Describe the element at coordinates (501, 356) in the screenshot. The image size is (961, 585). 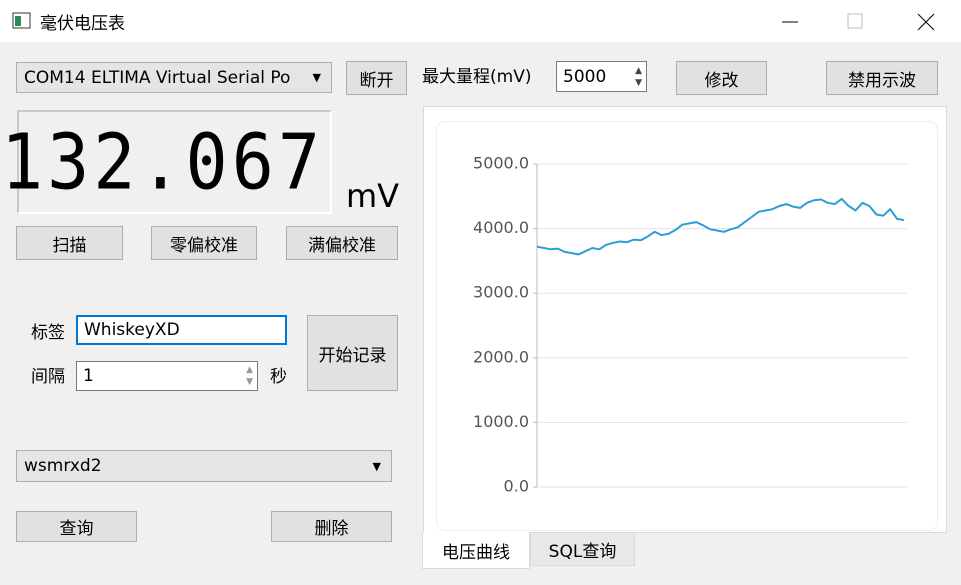
I see `y-tick-label: 2000.0` at that location.